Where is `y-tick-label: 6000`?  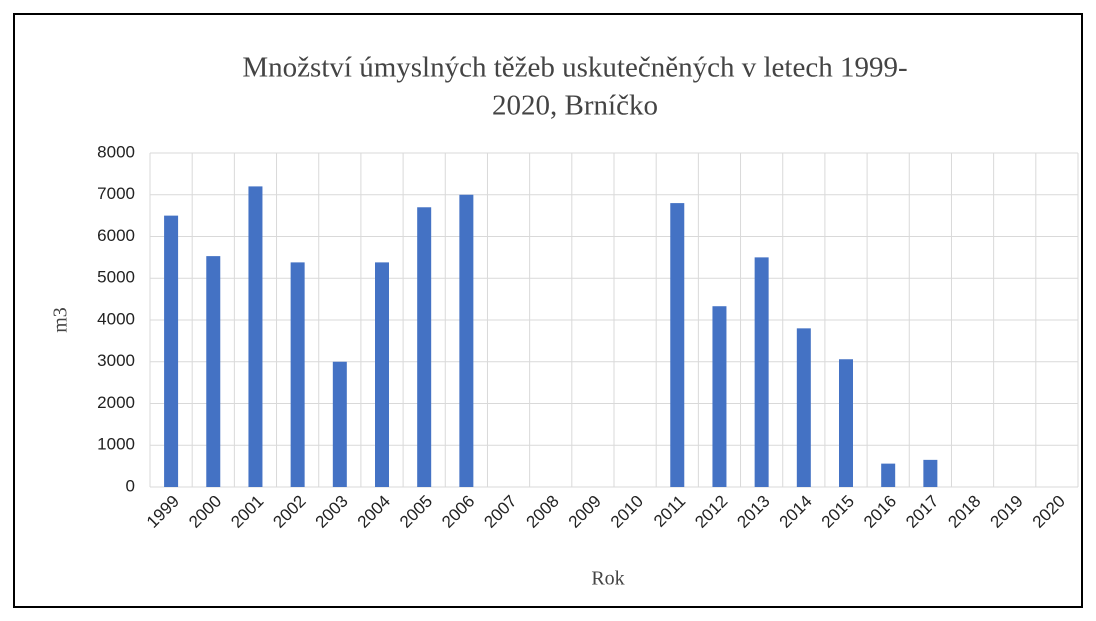 y-tick-label: 6000 is located at coordinates (116, 235).